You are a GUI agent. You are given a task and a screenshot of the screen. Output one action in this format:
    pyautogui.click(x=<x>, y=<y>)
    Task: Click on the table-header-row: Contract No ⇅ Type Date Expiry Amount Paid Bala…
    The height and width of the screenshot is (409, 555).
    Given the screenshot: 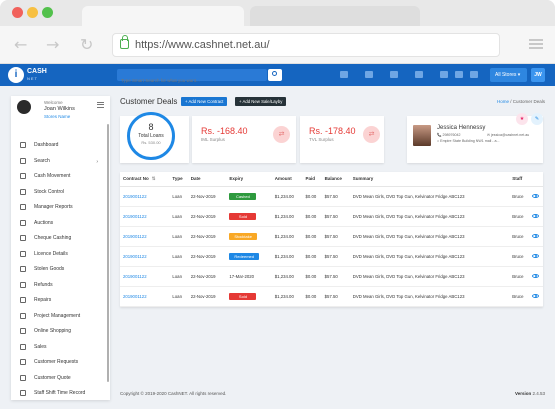 What is the action you would take?
    pyautogui.click(x=331, y=179)
    